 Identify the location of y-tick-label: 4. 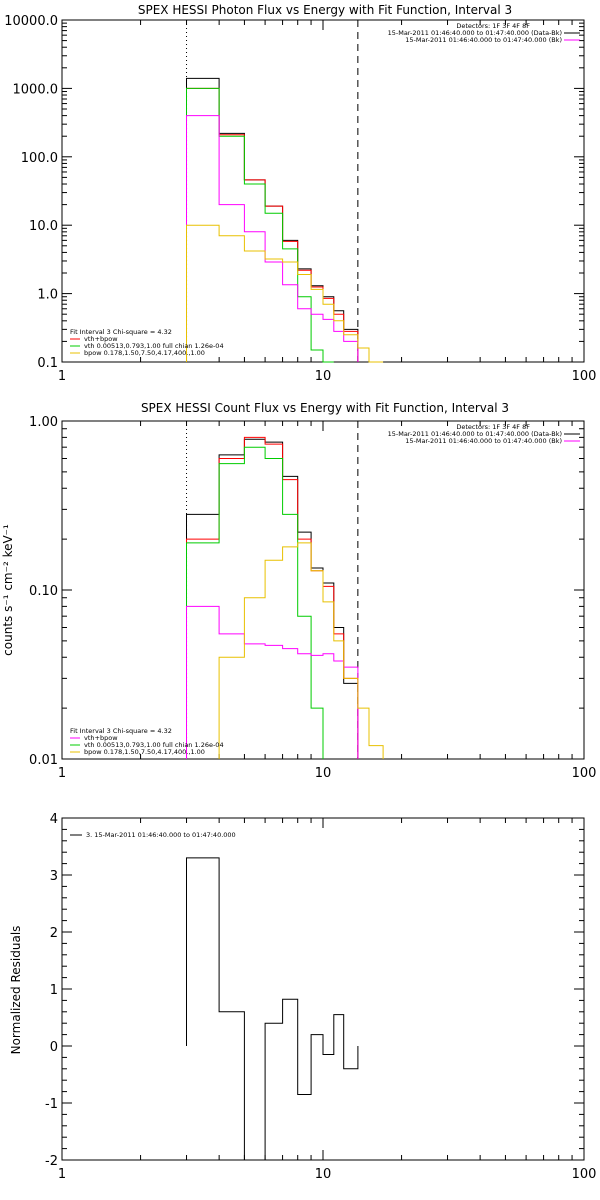
(54, 819).